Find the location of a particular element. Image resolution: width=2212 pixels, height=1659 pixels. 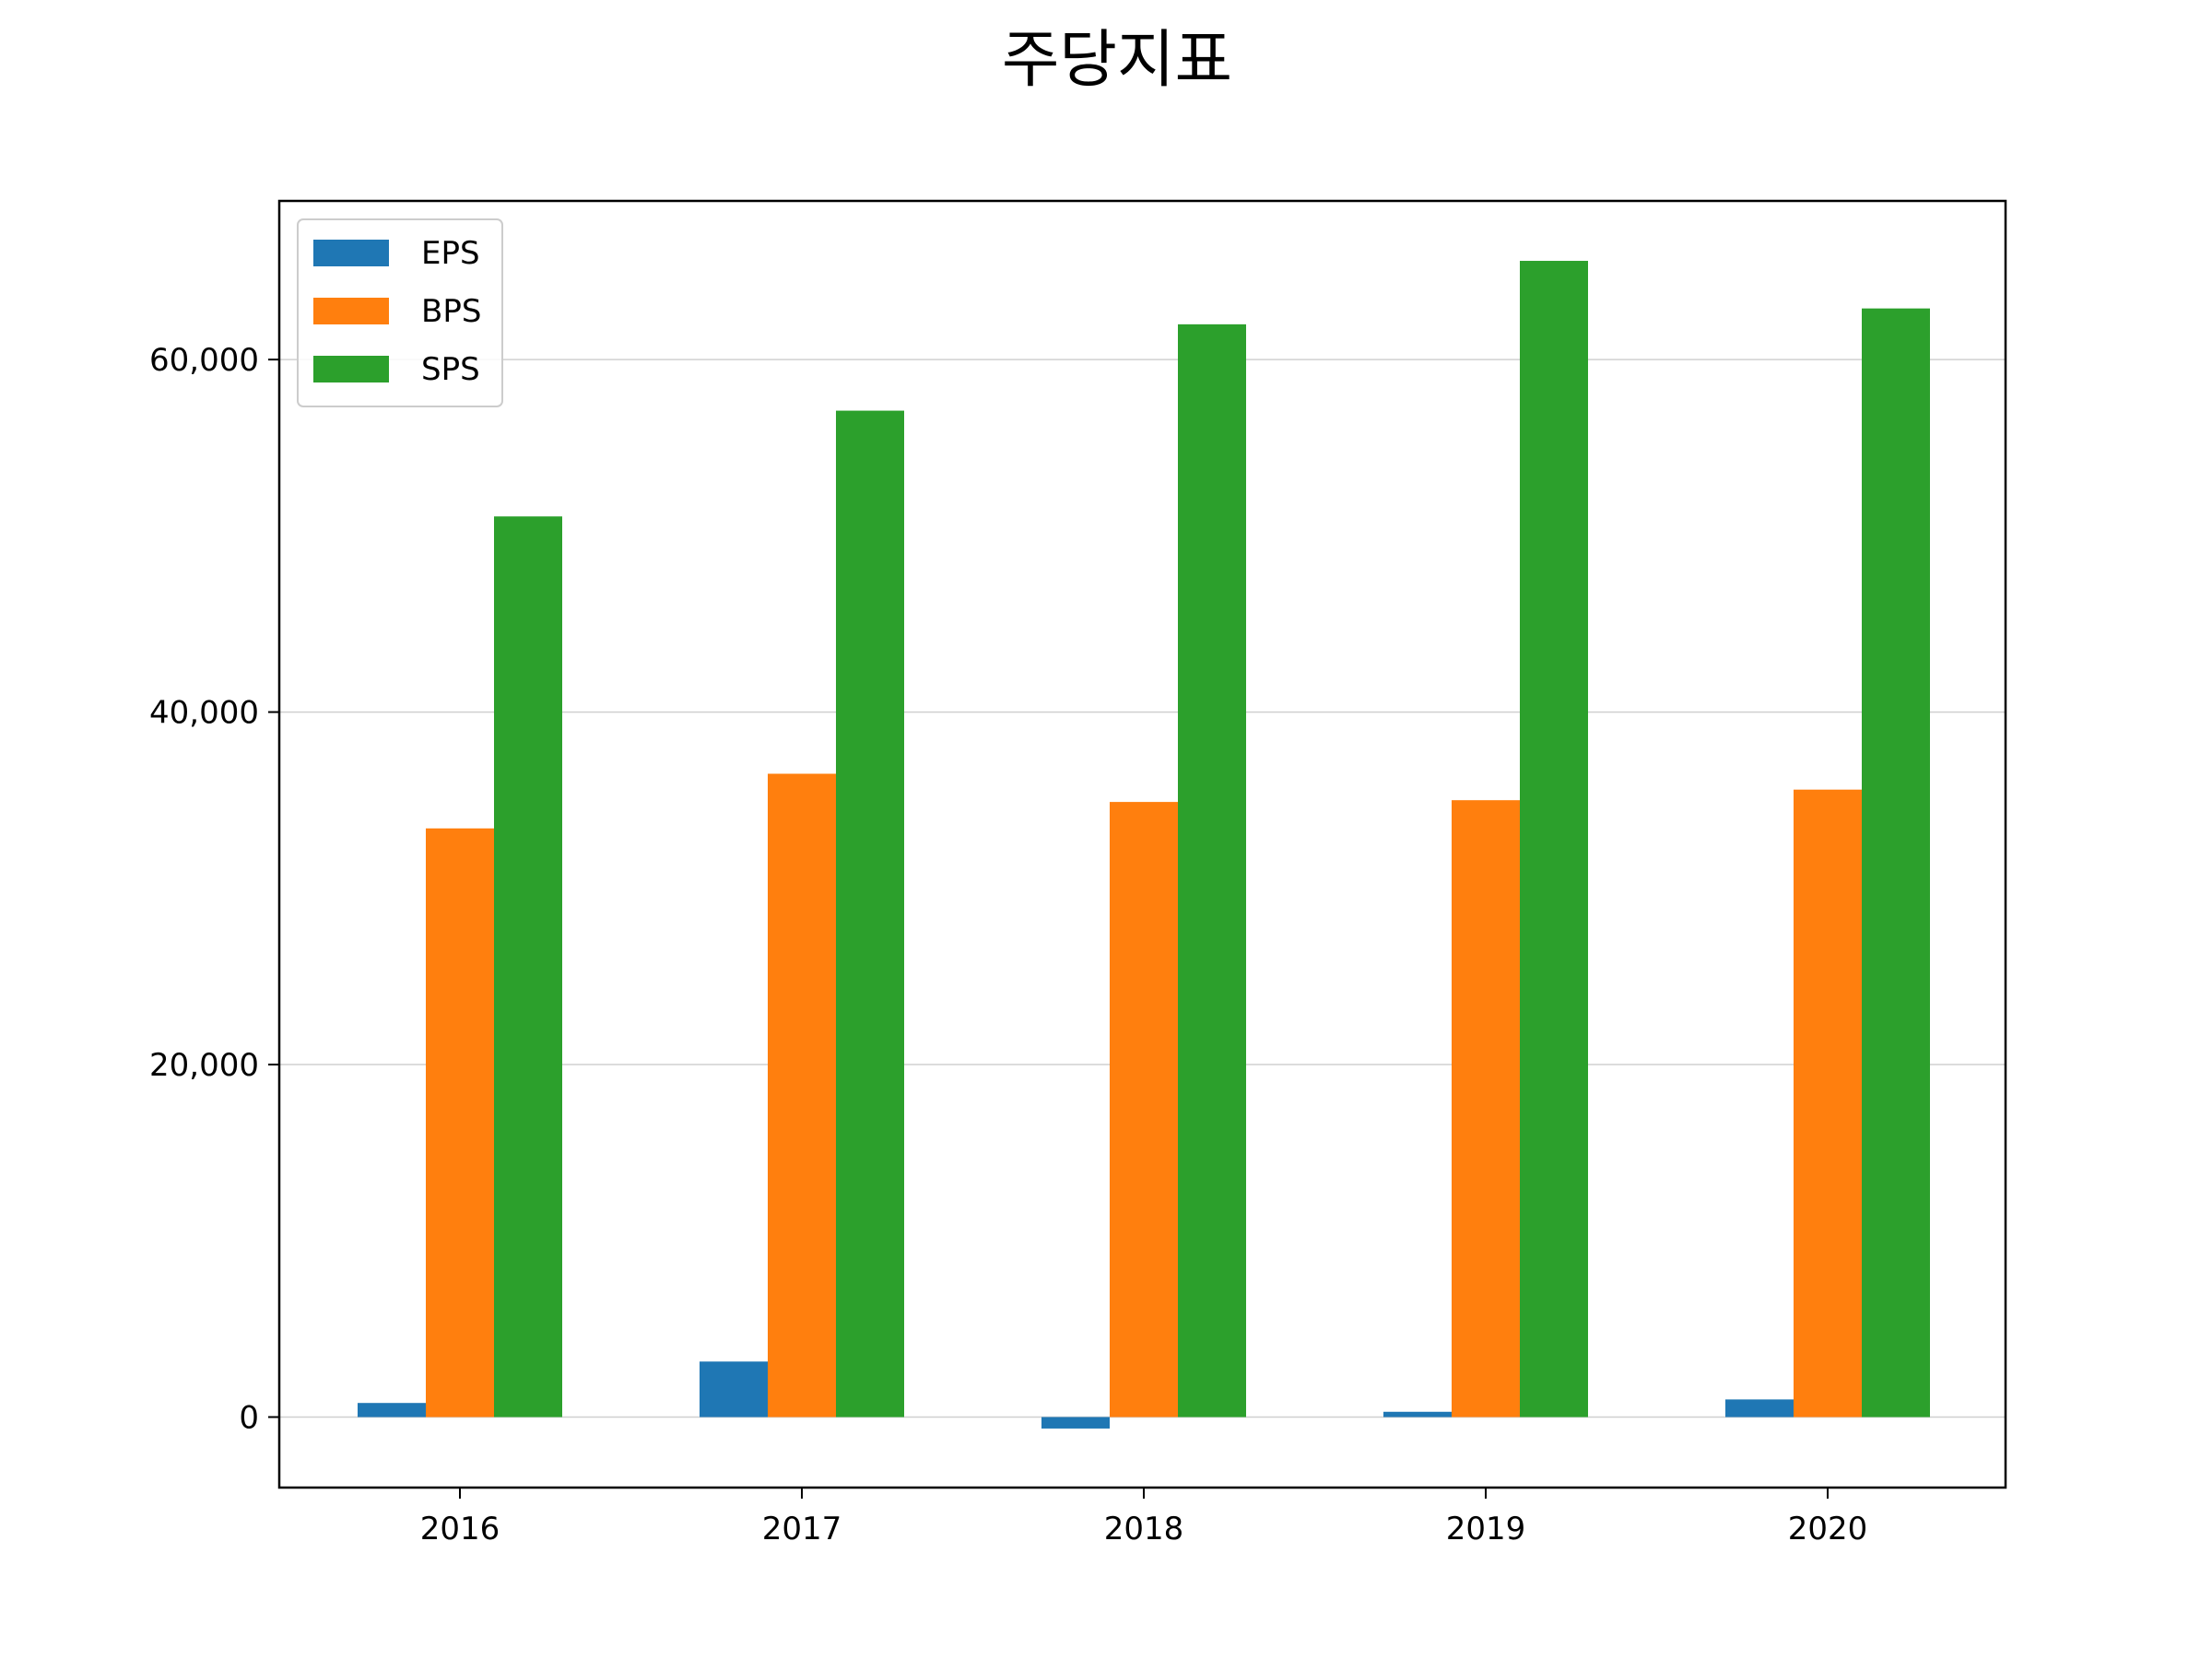

bar-bps-2018 is located at coordinates (1144, 1110).